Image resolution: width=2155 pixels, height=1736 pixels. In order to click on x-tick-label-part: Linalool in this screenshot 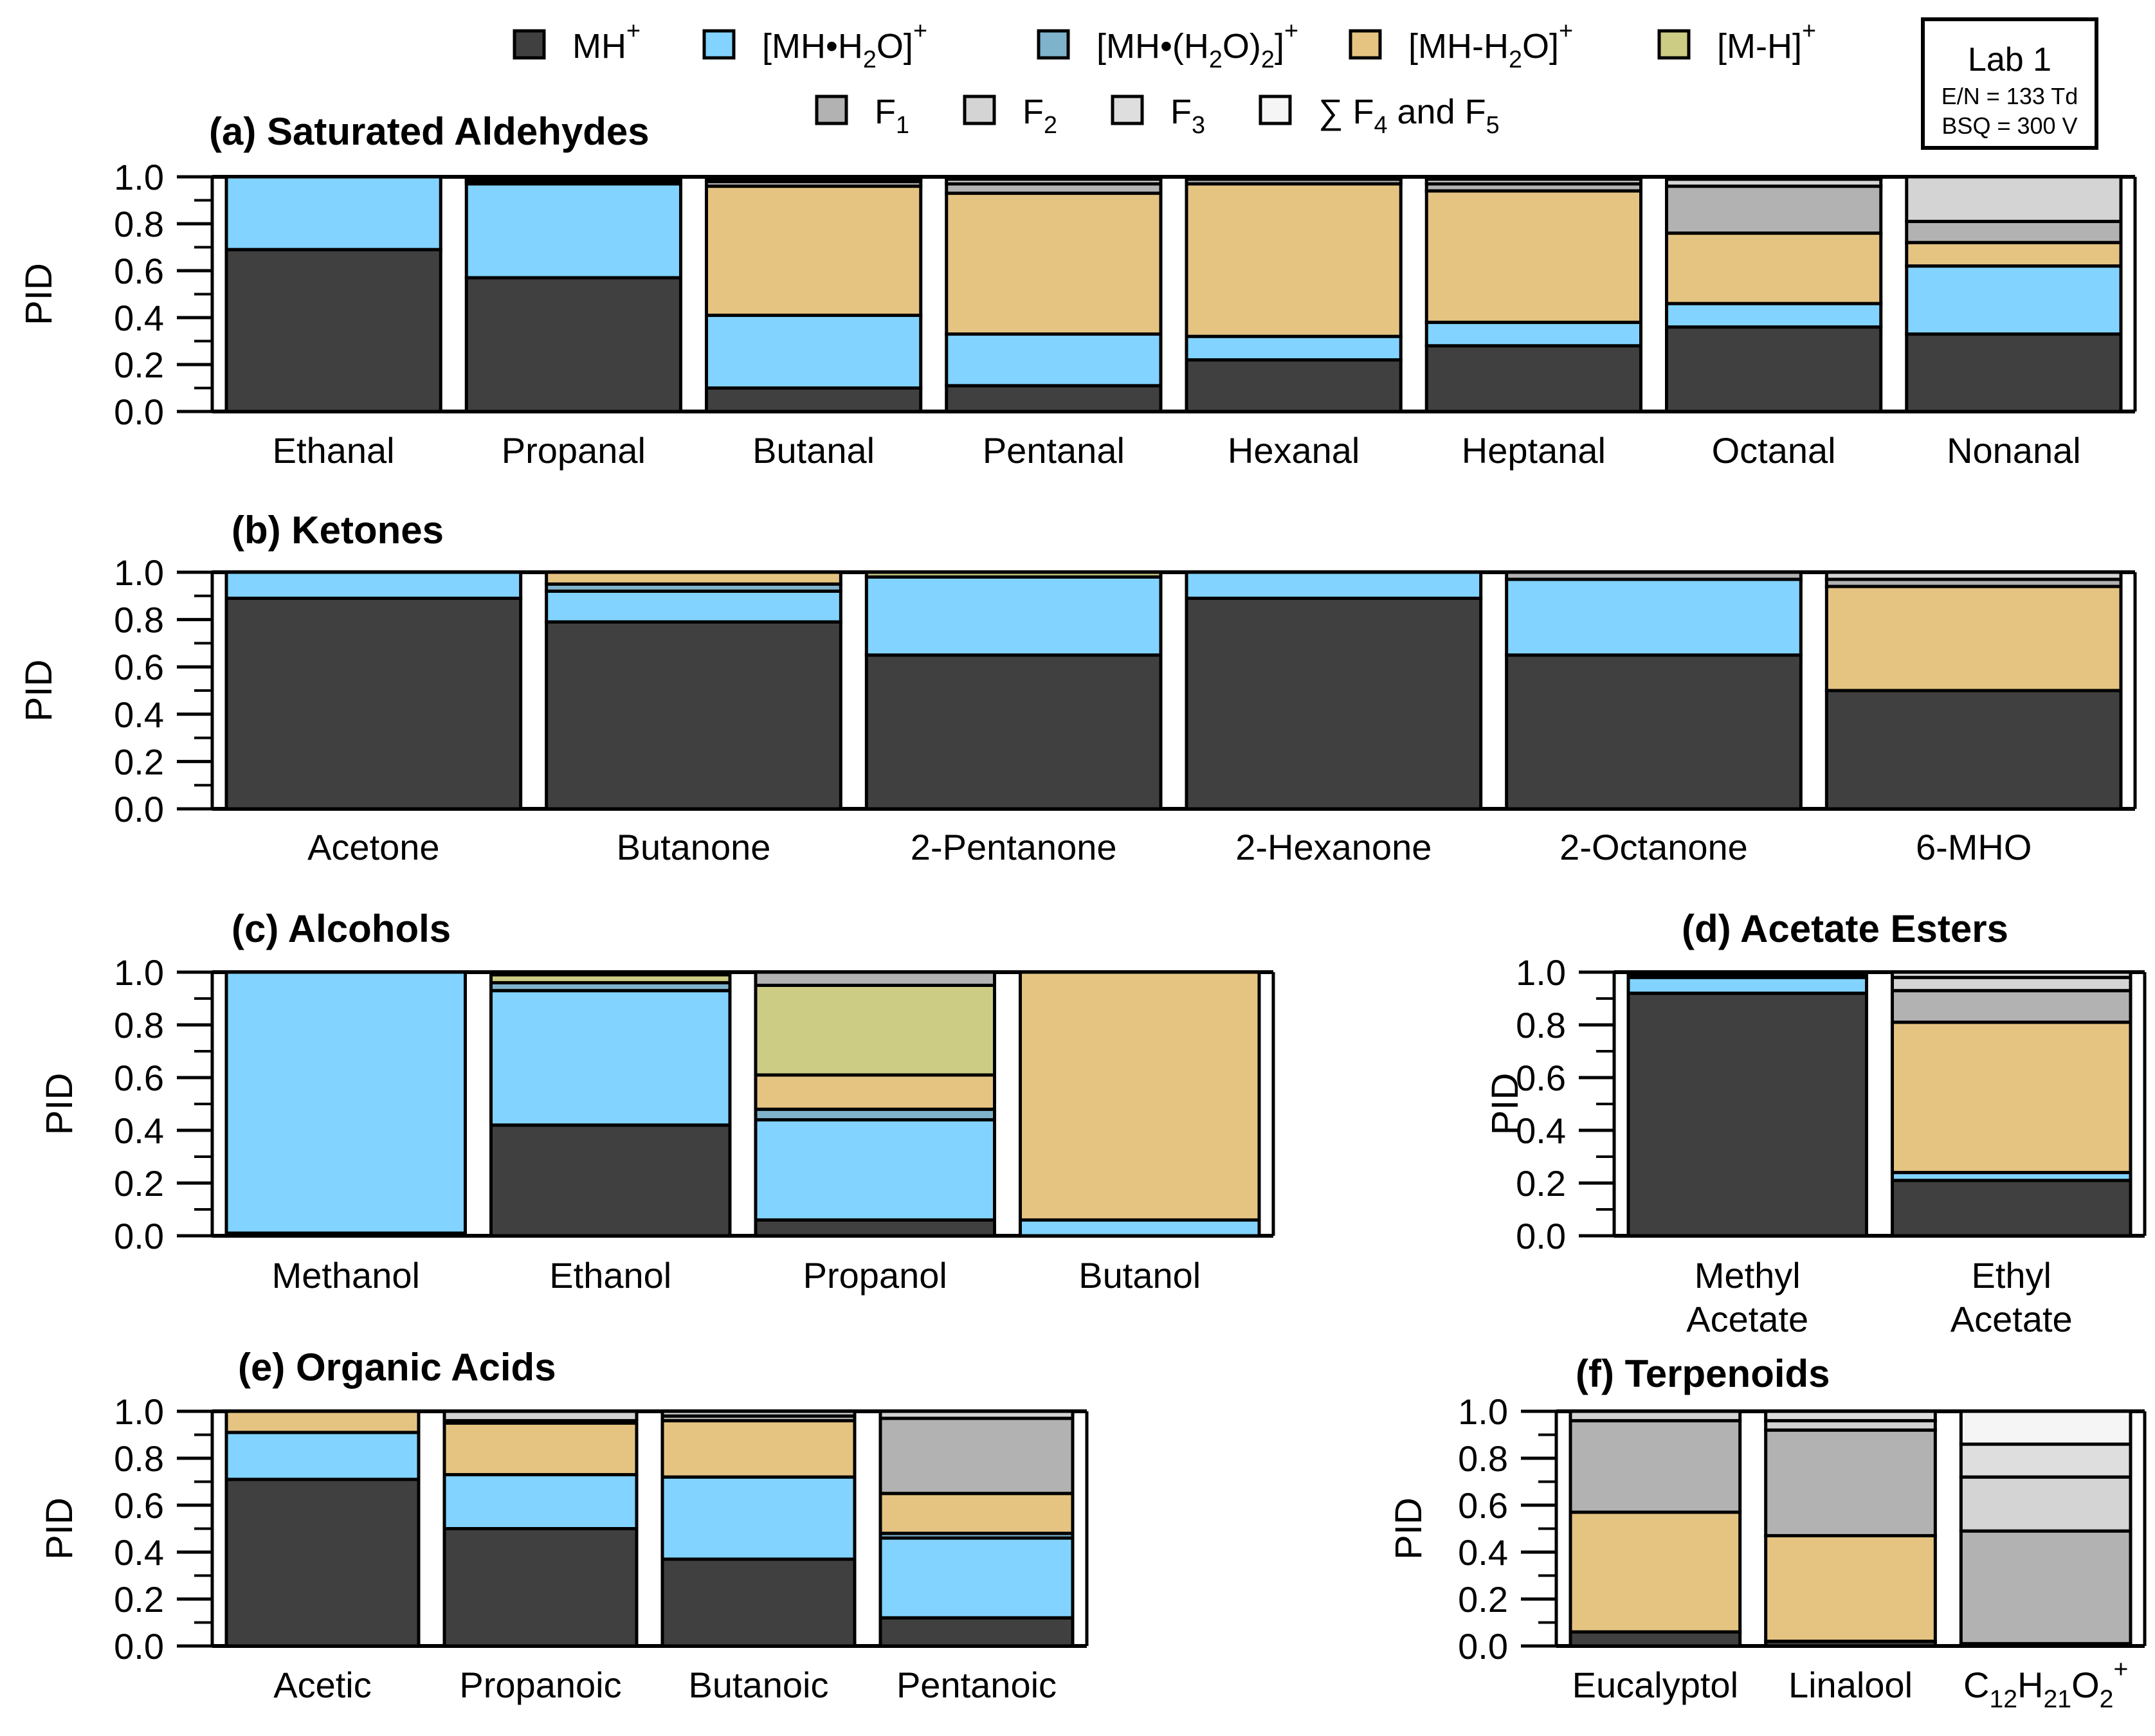, I will do `click(1850, 1685)`.